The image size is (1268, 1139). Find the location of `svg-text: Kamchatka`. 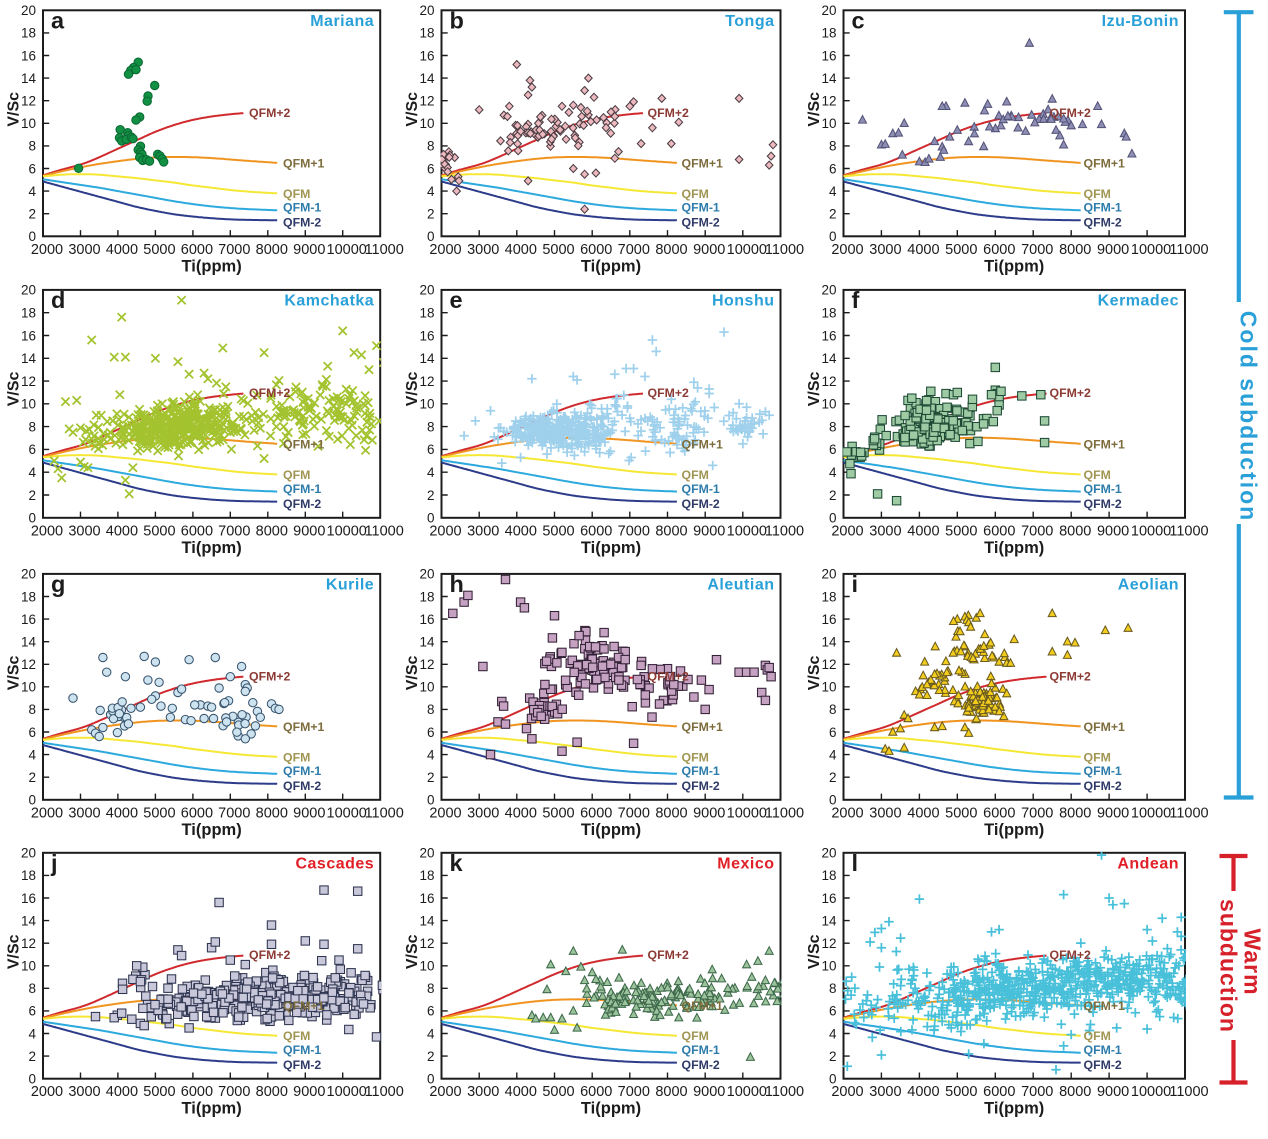

svg-text: Kamchatka is located at coordinates (329, 300).